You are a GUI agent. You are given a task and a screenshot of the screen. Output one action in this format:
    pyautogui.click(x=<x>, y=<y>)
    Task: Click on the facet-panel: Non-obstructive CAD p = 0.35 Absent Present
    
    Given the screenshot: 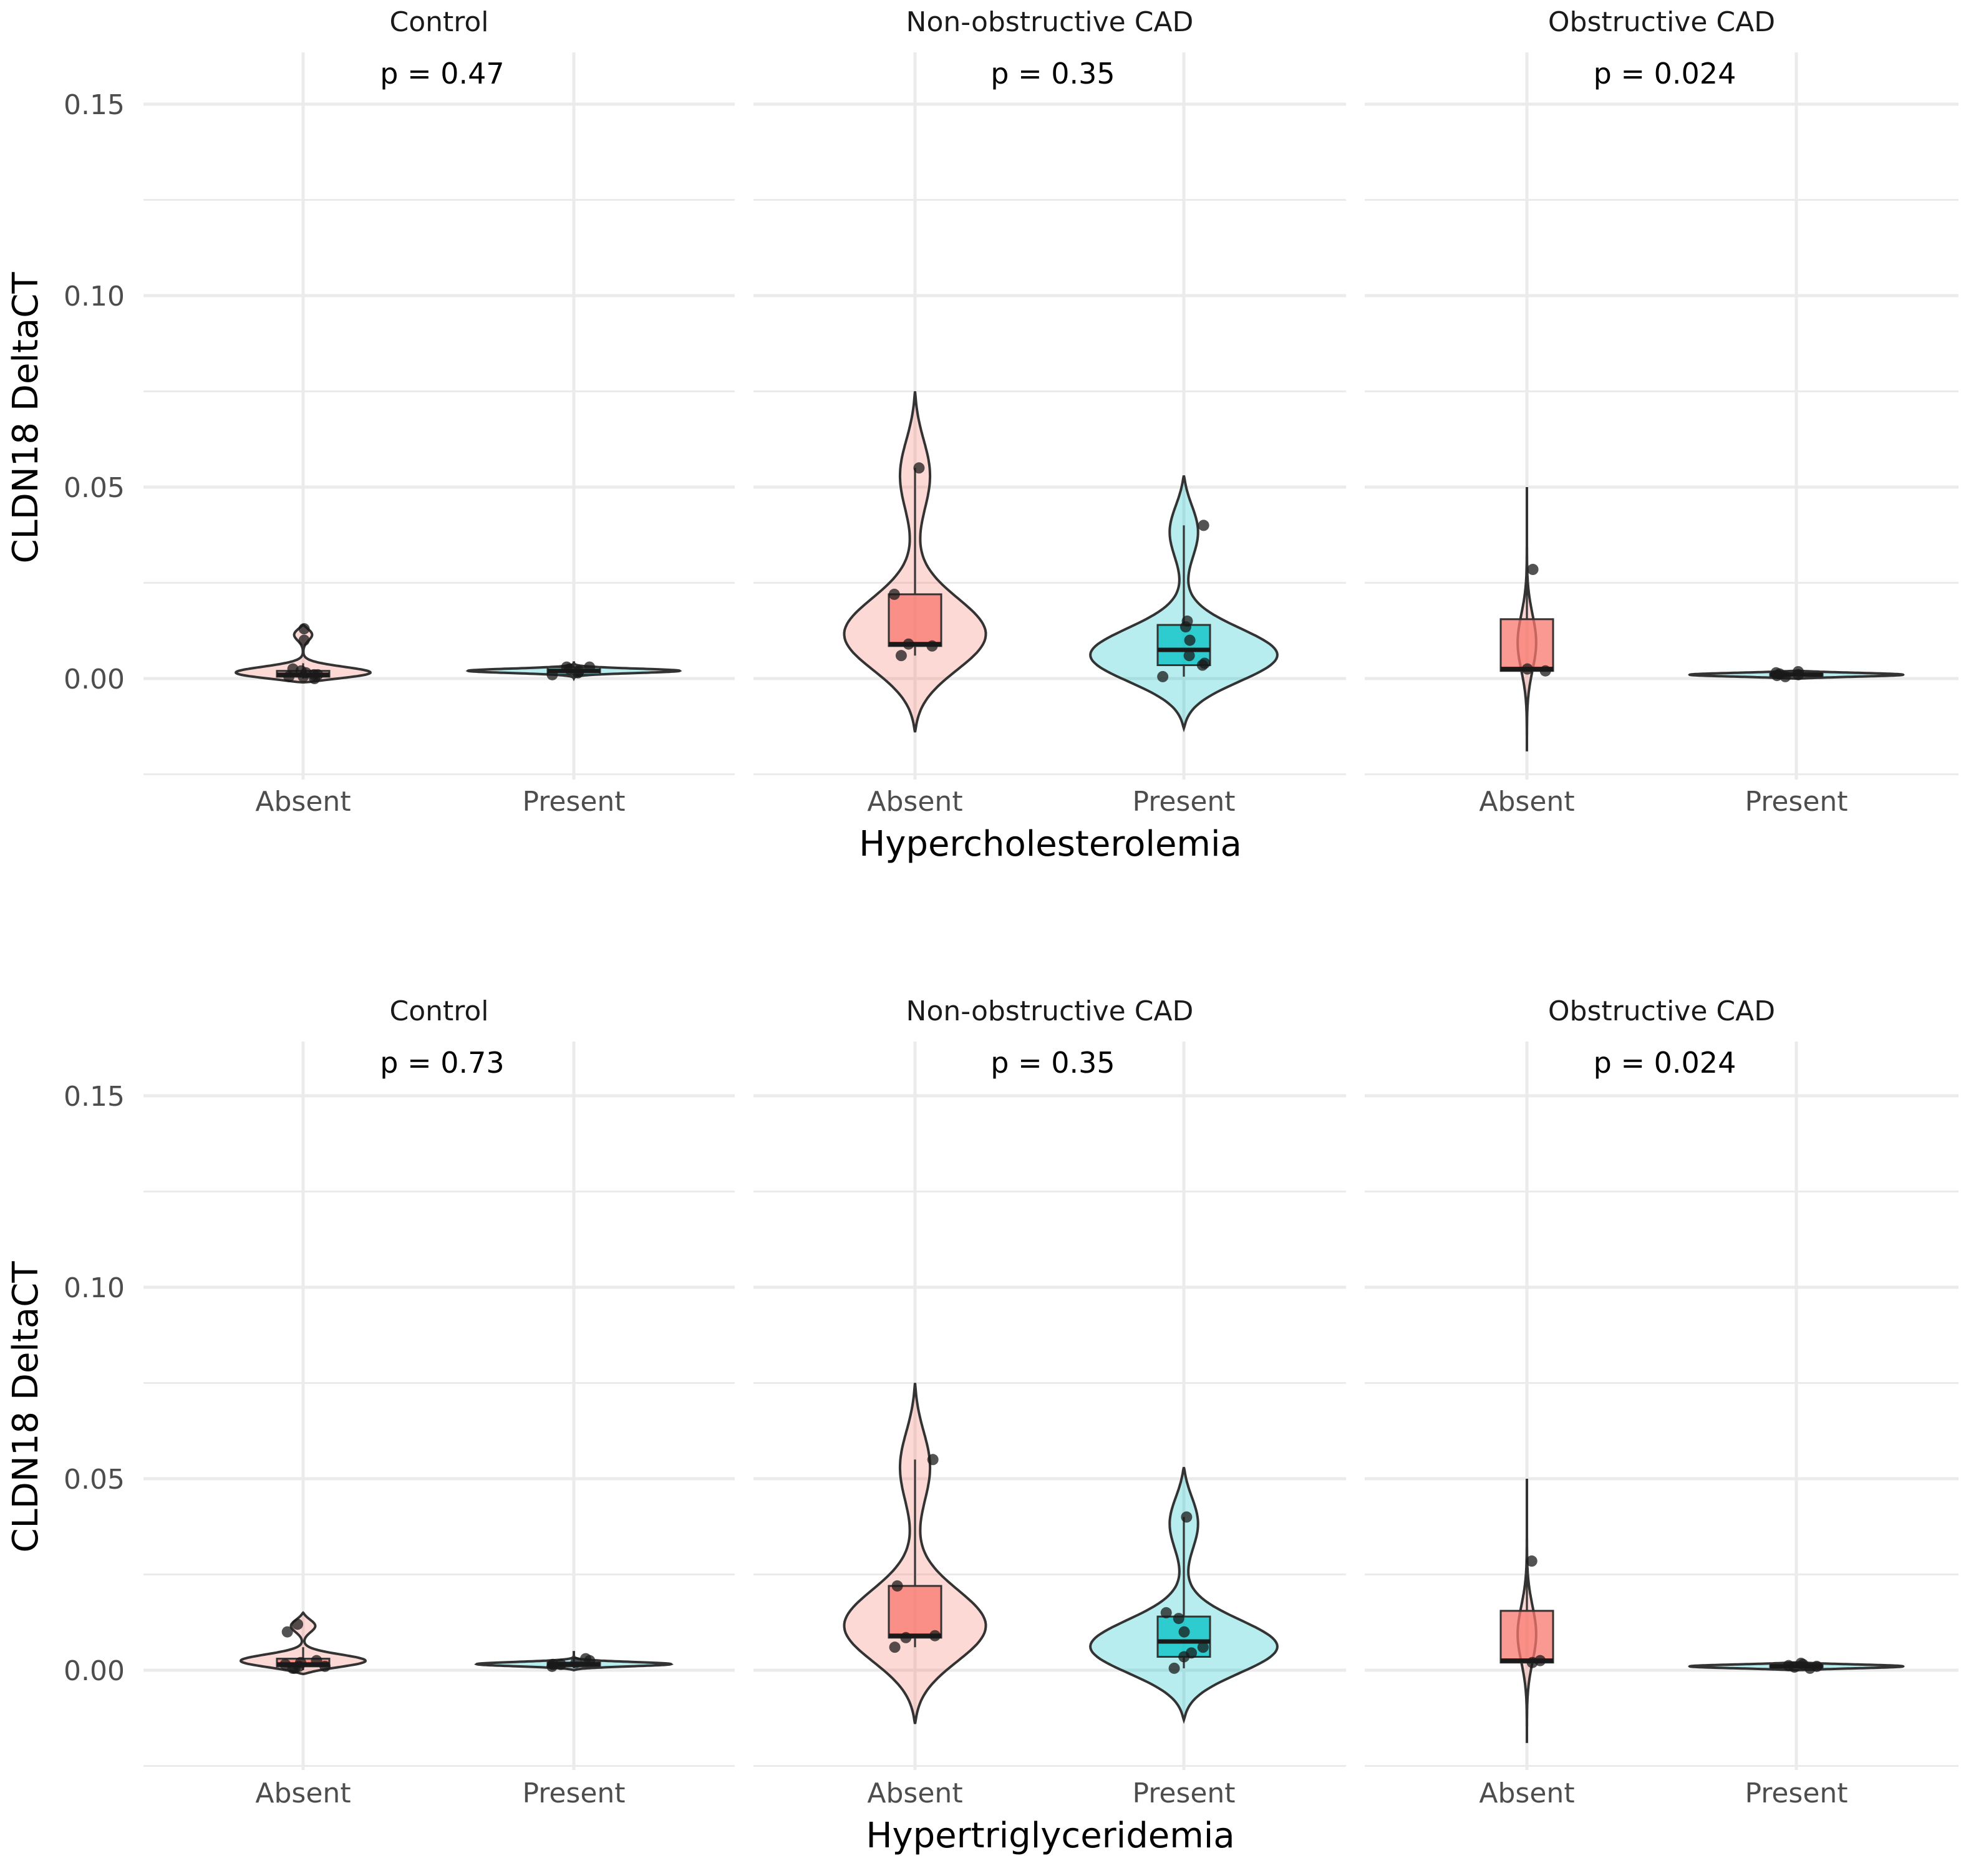 What is the action you would take?
    pyautogui.click(x=1049, y=1402)
    